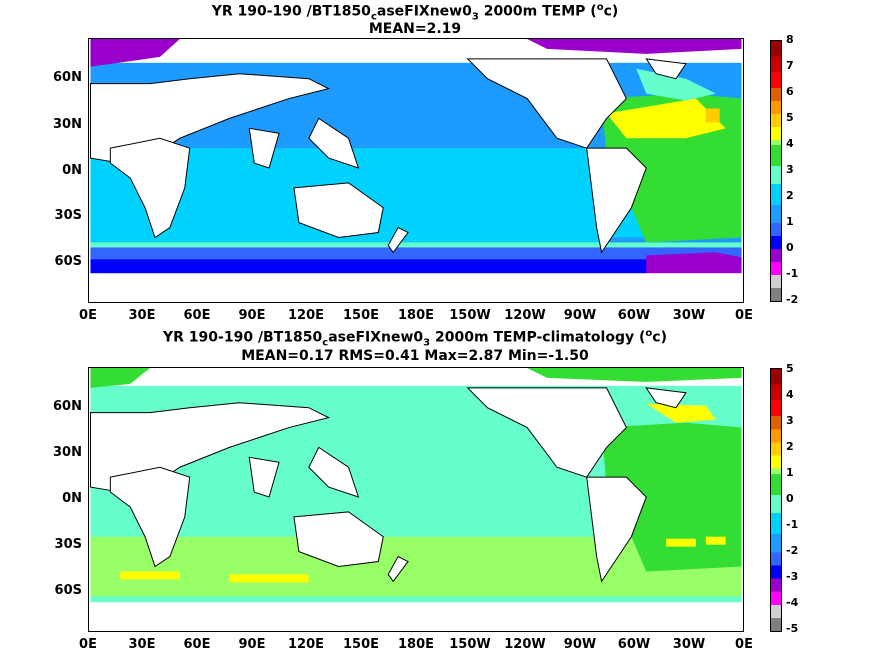 The image size is (875, 656). Describe the element at coordinates (792, 628) in the screenshot. I see `bottom-cb-label: -5` at that location.